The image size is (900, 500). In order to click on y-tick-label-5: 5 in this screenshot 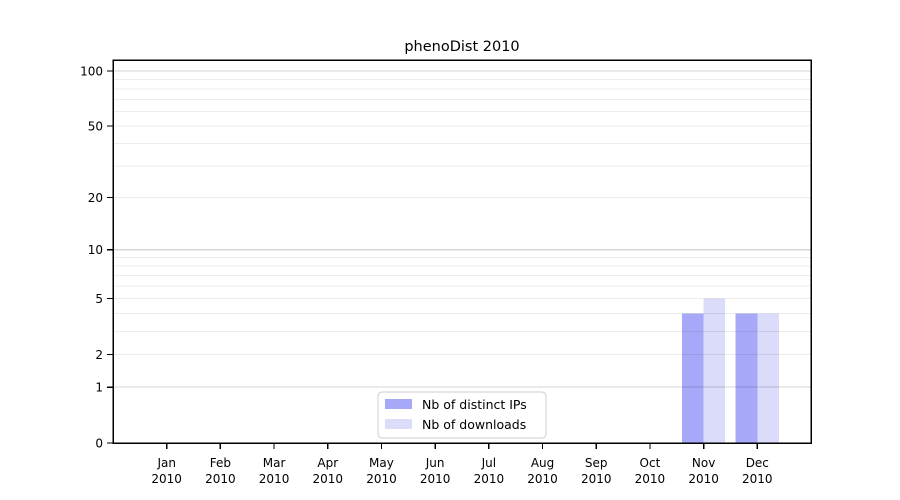, I will do `click(99, 299)`.